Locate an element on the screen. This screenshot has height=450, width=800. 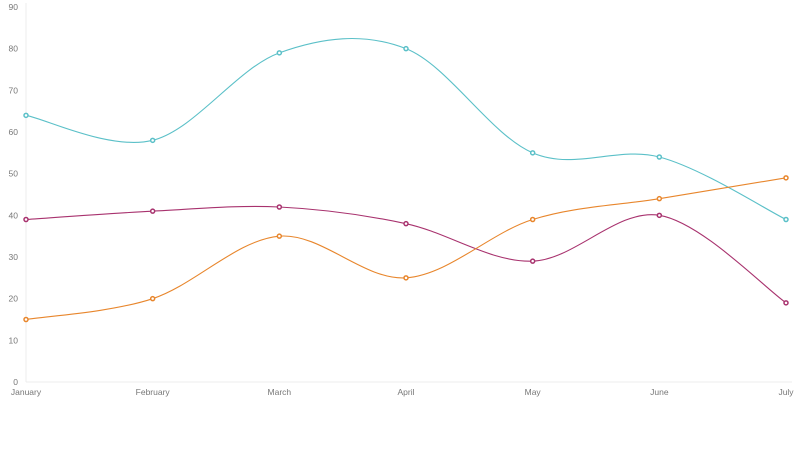
x-tick-label: February is located at coordinates (153, 392).